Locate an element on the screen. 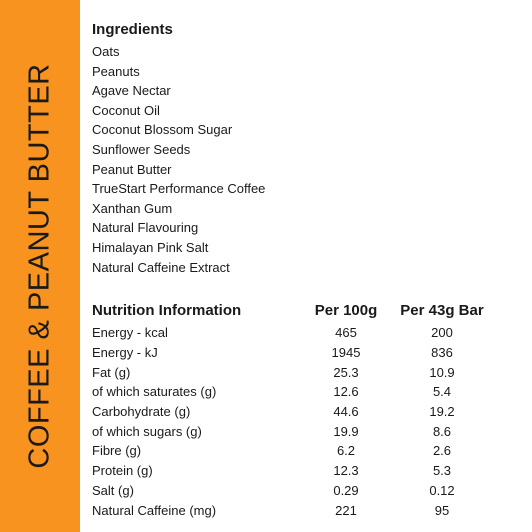 This screenshot has width=532, height=532. per-100g-value: 12.6 is located at coordinates (346, 392).